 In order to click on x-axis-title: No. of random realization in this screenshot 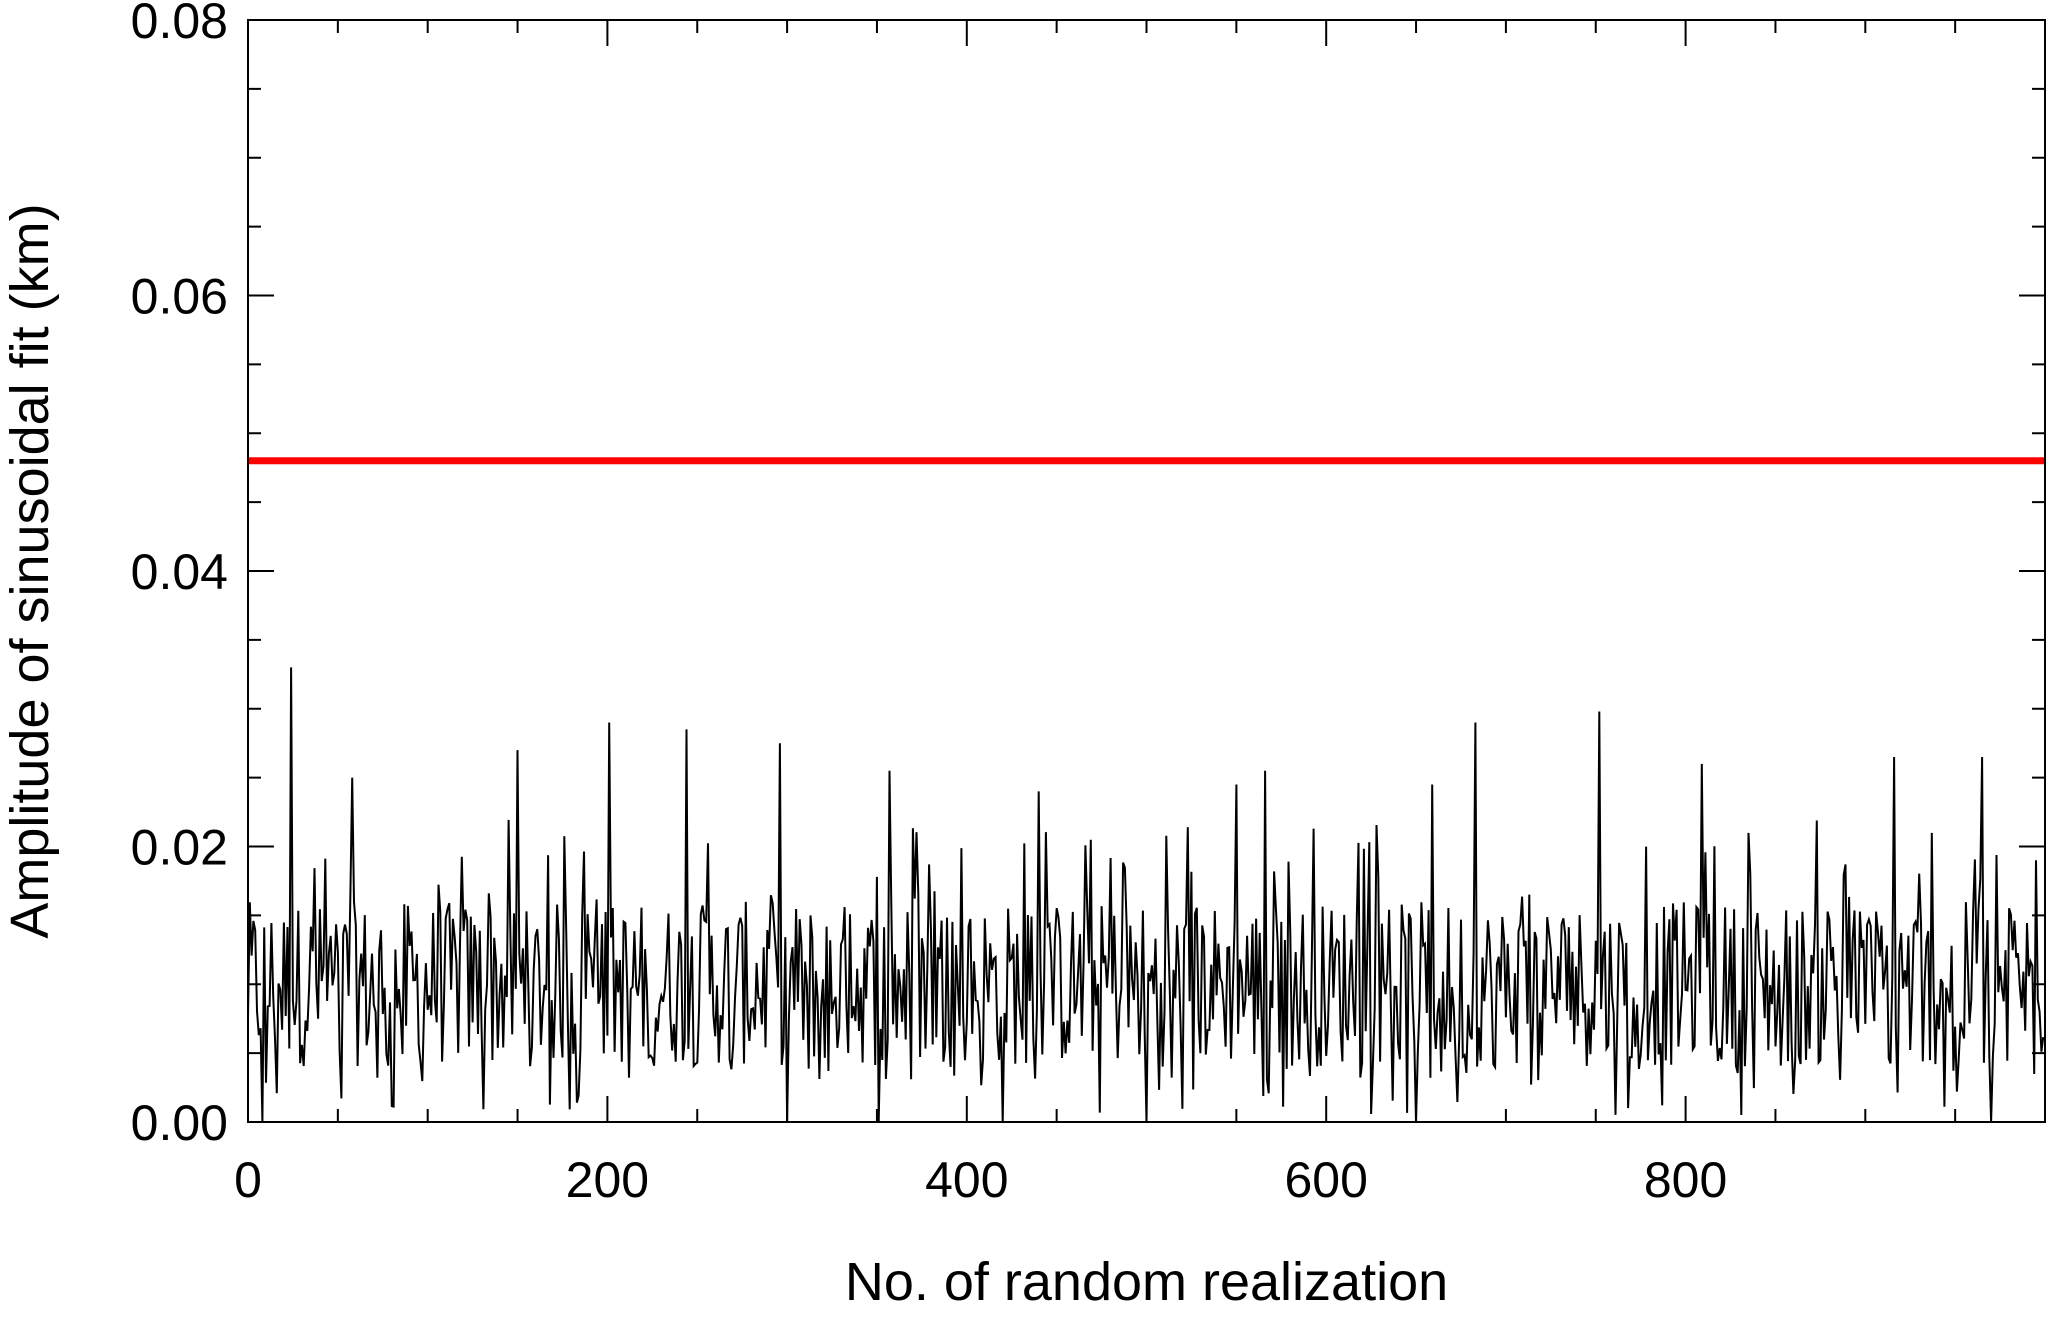, I will do `click(1146, 1282)`.